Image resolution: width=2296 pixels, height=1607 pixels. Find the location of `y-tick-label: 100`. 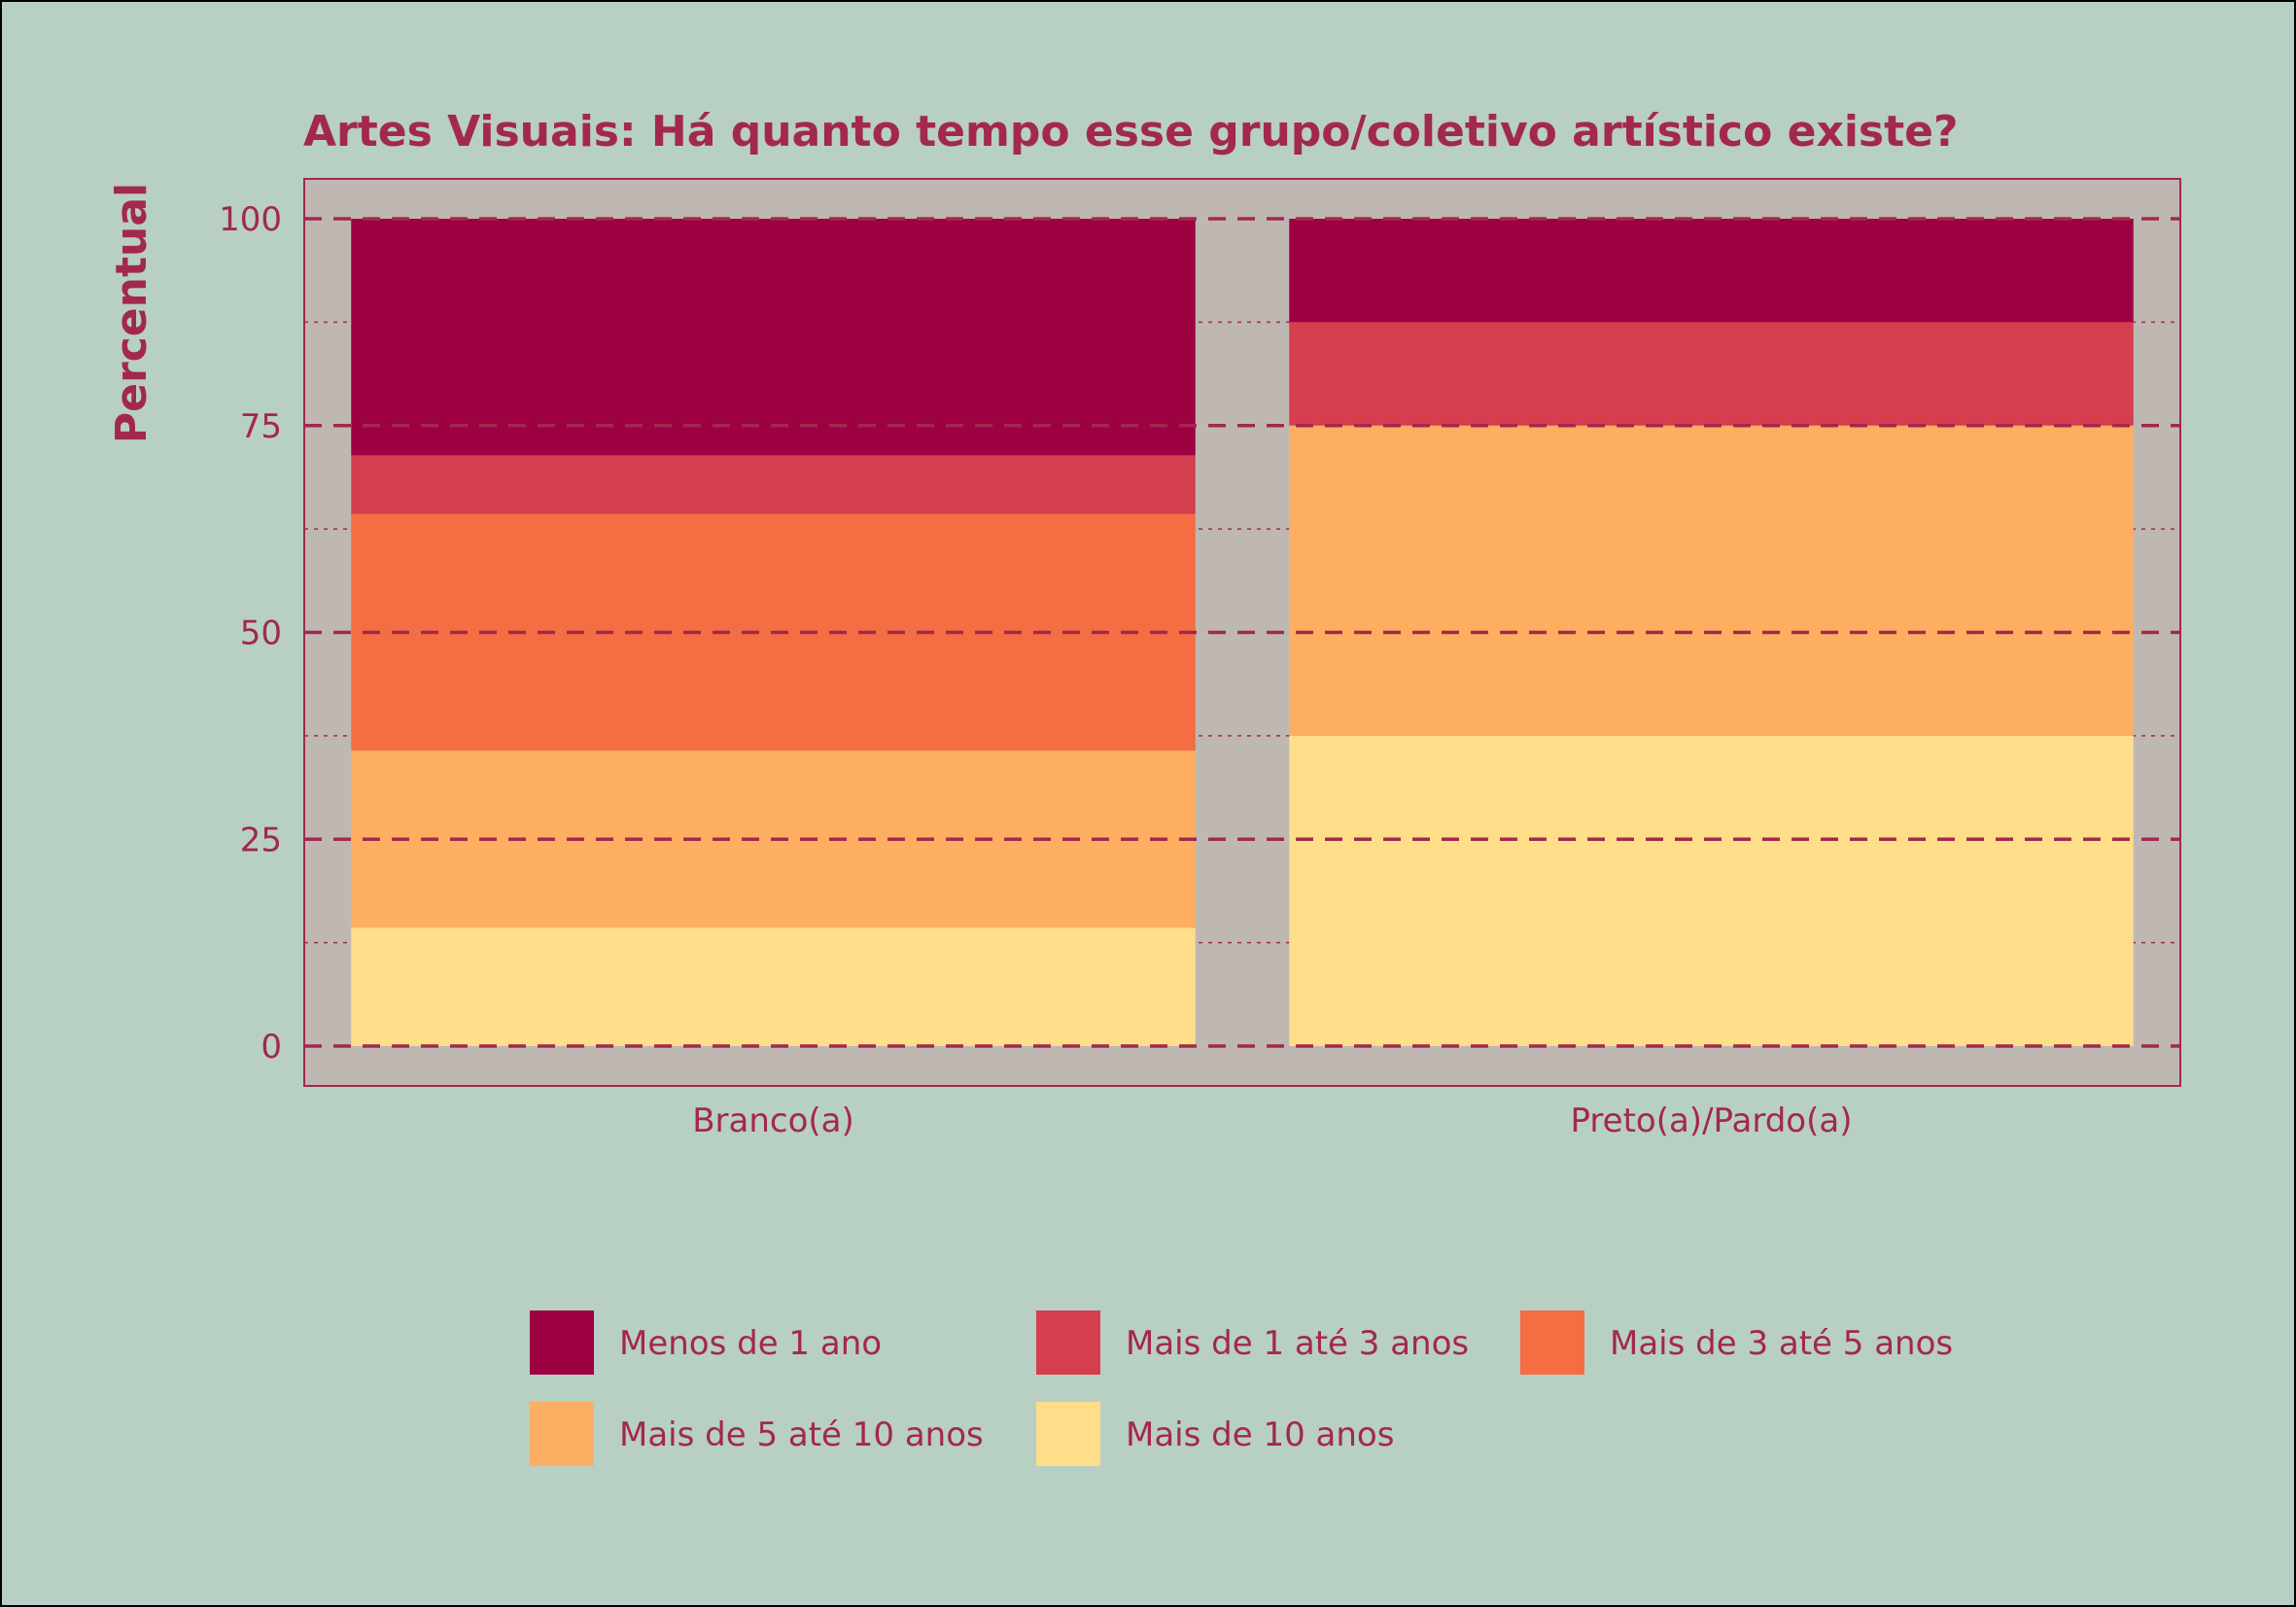

y-tick-label: 100 is located at coordinates (250, 219).